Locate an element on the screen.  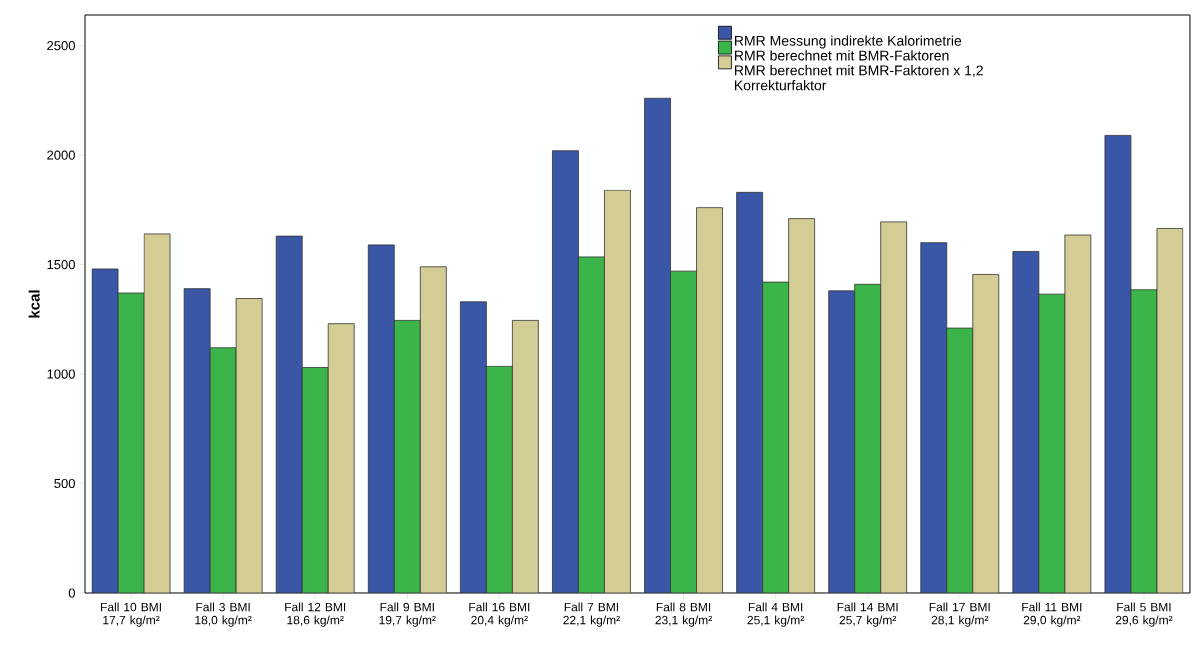
x-tick-label: Fall 7 BMI 22,1 kg/m² is located at coordinates (591, 614).